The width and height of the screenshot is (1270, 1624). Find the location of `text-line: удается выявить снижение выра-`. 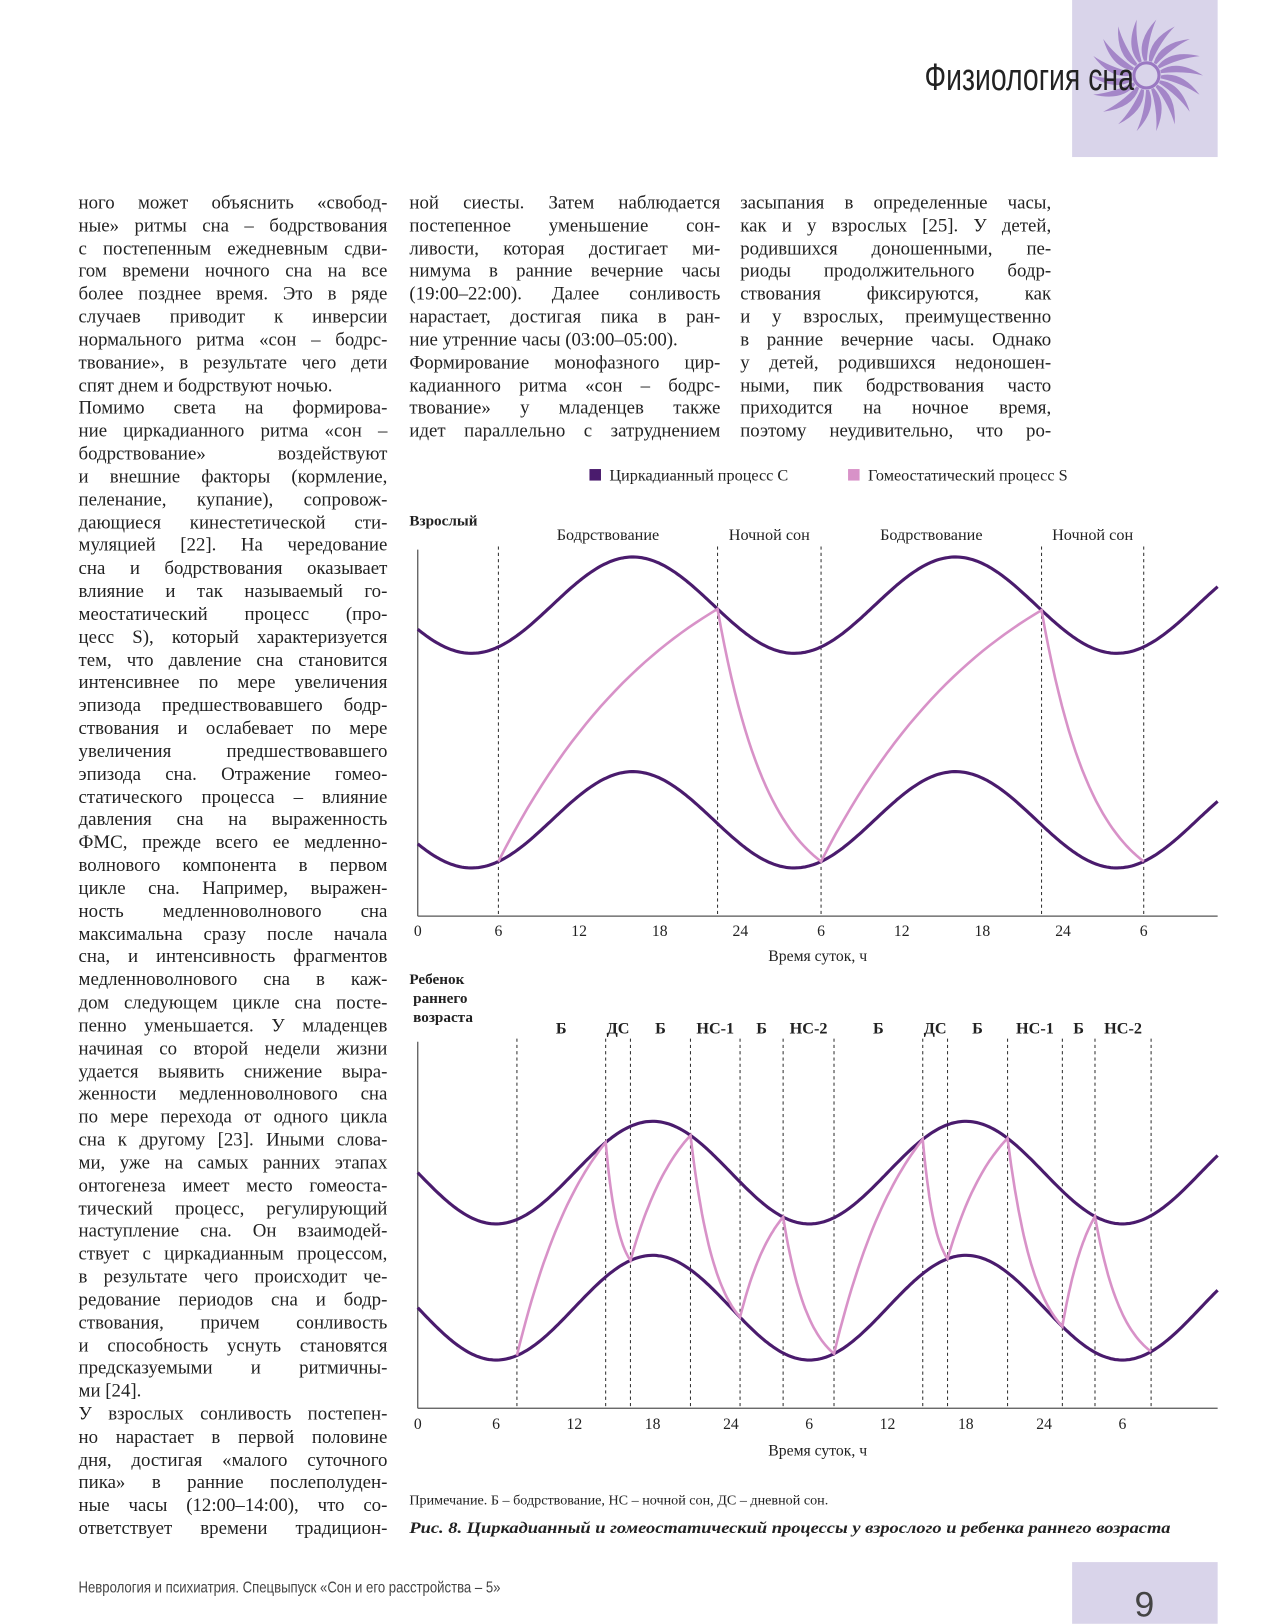

text-line: удается выявить снижение выра- is located at coordinates (233, 1070).